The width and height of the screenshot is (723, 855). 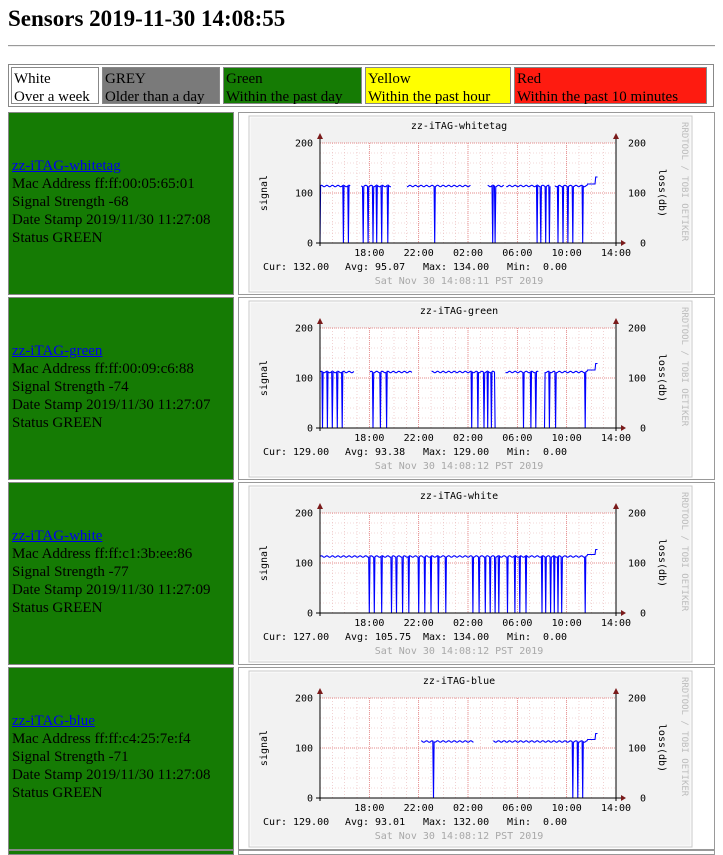 I want to click on legend-yellow-name: Yellow, so click(x=389, y=79).